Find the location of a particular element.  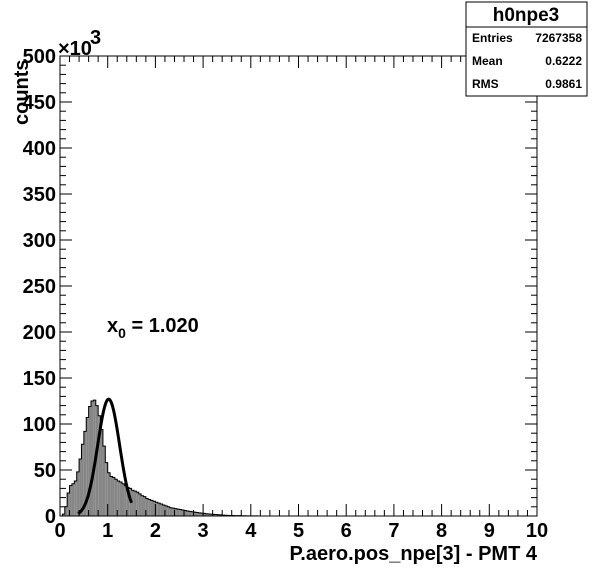

stats-entries-label: Entries is located at coordinates (492, 38).